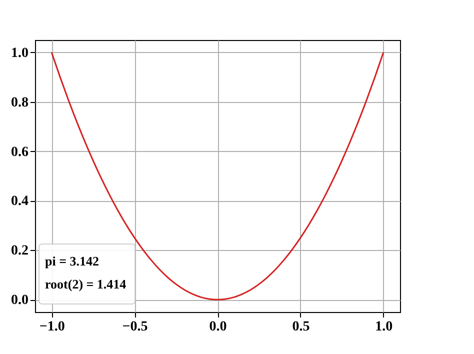  What do you see at coordinates (301, 327) in the screenshot?
I see `x-tick-label: 0.5` at bounding box center [301, 327].